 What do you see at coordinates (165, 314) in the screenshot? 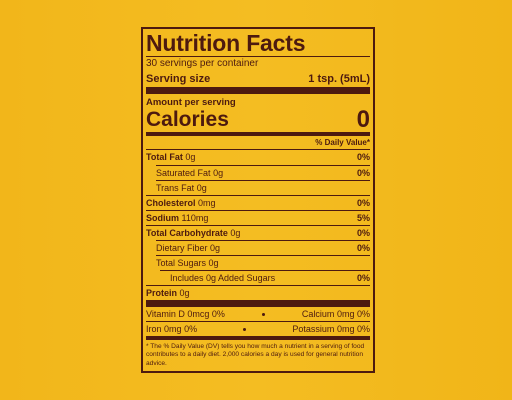
I see `vitamin-name: Vitamin D` at bounding box center [165, 314].